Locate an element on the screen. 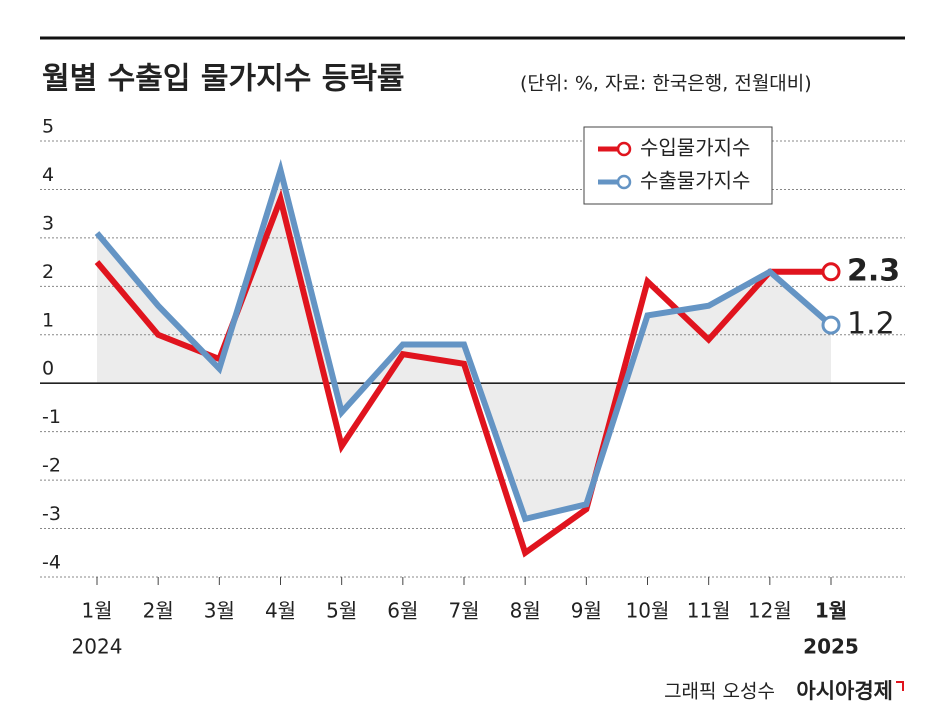 This screenshot has height=728, width=948. legend-label: 수입물가지수 is located at coordinates (695, 148).